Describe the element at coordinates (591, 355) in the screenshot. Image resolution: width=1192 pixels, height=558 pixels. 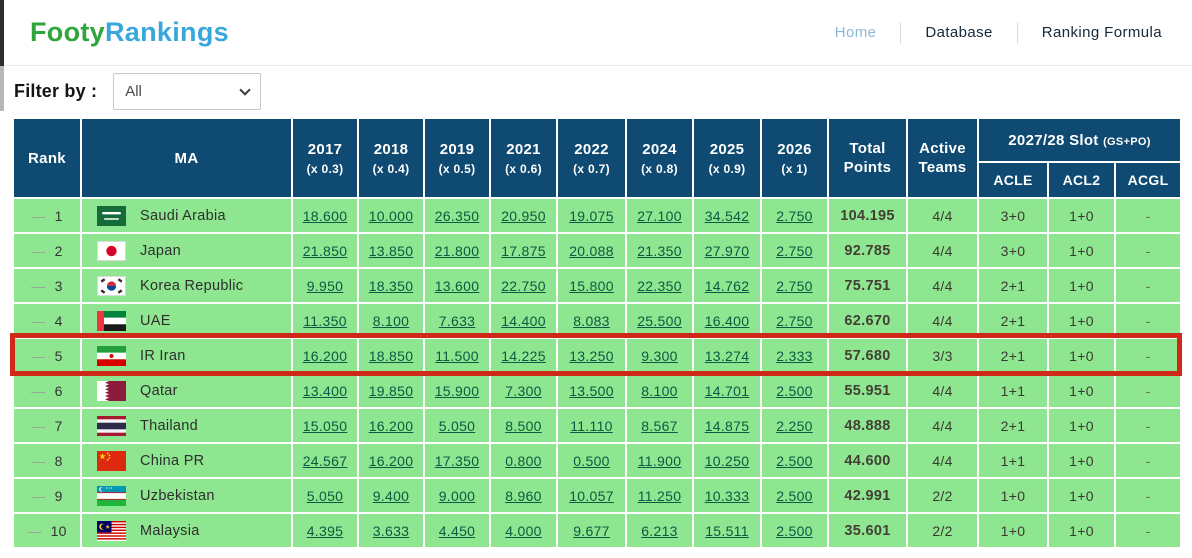
I see `score-link: 13.250` at that location.